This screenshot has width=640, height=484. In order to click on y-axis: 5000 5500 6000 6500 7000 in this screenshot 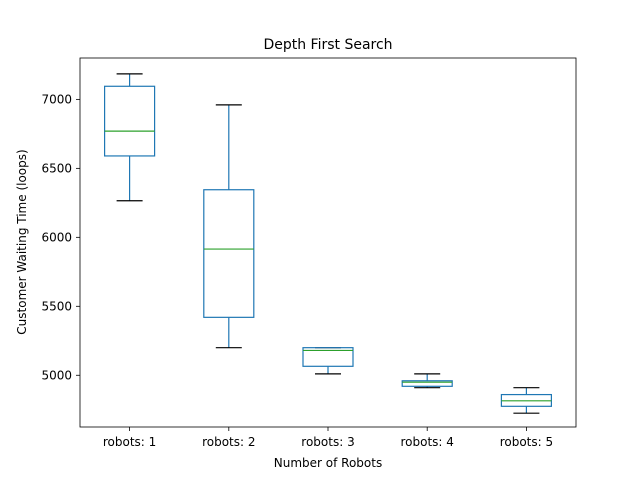, I will do `click(60, 237)`.